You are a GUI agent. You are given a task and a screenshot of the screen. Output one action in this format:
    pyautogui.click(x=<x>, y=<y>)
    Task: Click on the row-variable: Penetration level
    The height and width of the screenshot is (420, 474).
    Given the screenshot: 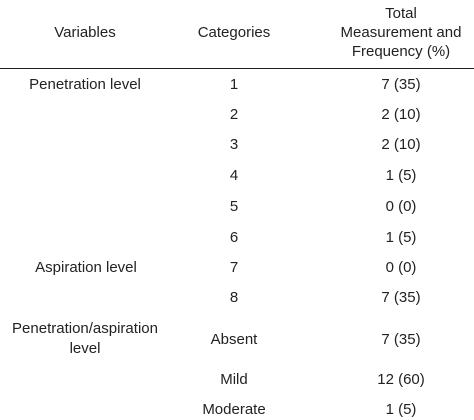 What is the action you would take?
    pyautogui.click(x=85, y=84)
    